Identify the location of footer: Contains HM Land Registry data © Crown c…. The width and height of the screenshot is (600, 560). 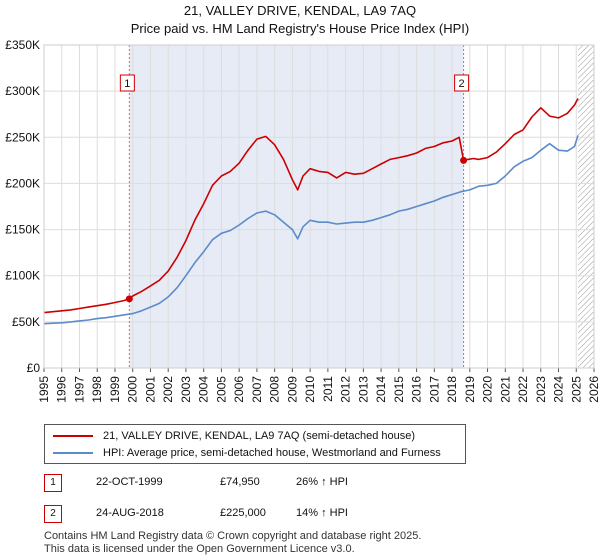
(232, 543).